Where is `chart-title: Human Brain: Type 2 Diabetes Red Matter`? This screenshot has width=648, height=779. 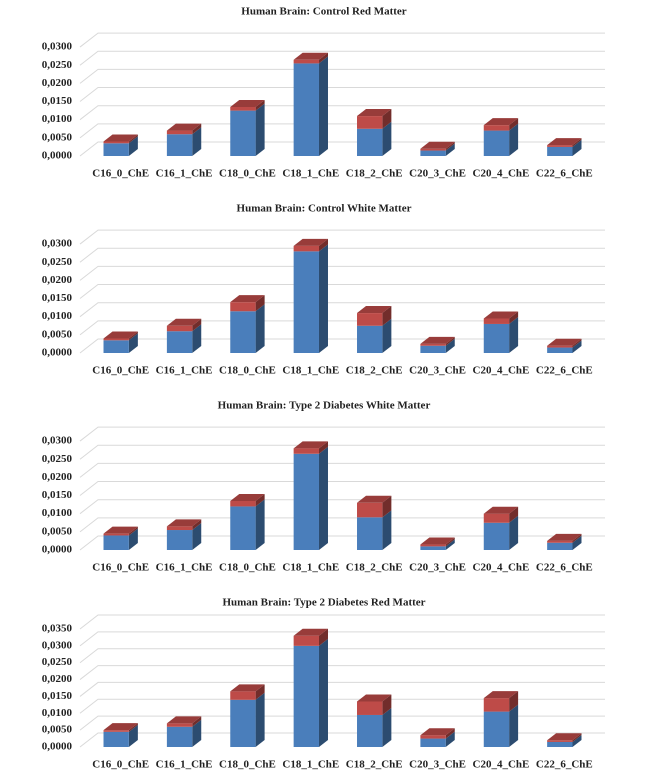
chart-title: Human Brain: Type 2 Diabetes Red Matter is located at coordinates (323, 603).